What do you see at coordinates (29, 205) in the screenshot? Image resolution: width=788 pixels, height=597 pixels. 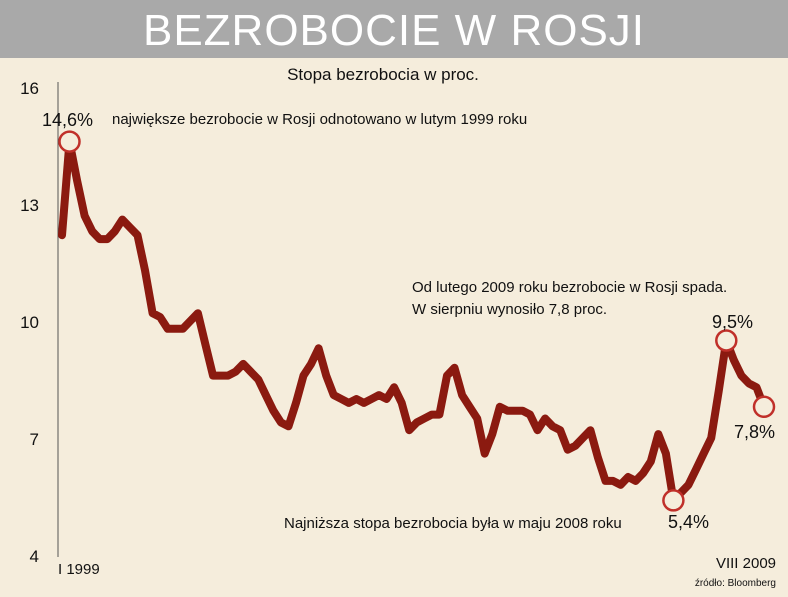 I see `y-tick-label: 13` at bounding box center [29, 205].